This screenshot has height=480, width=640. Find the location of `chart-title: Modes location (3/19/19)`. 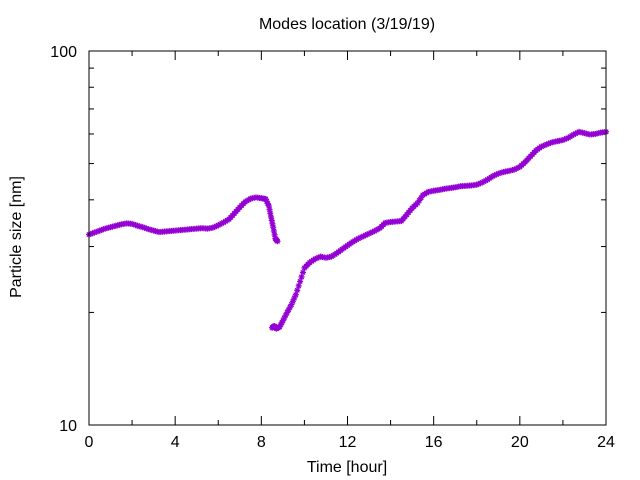

chart-title: Modes location (3/19/19) is located at coordinates (347, 24).